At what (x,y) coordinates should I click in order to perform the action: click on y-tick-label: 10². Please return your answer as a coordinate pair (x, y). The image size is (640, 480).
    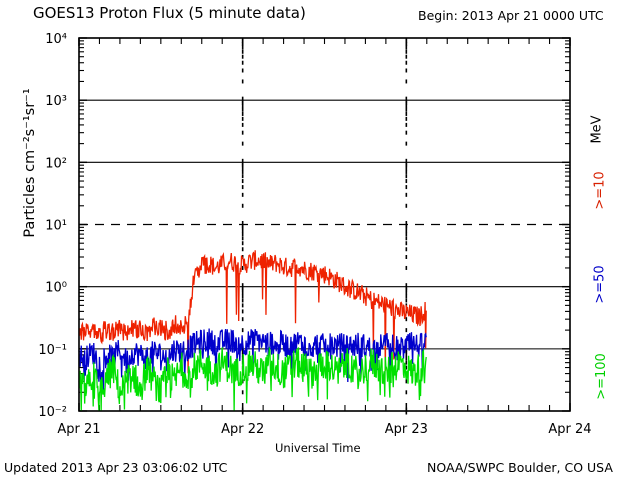
    Looking at the image, I should click on (56, 163).